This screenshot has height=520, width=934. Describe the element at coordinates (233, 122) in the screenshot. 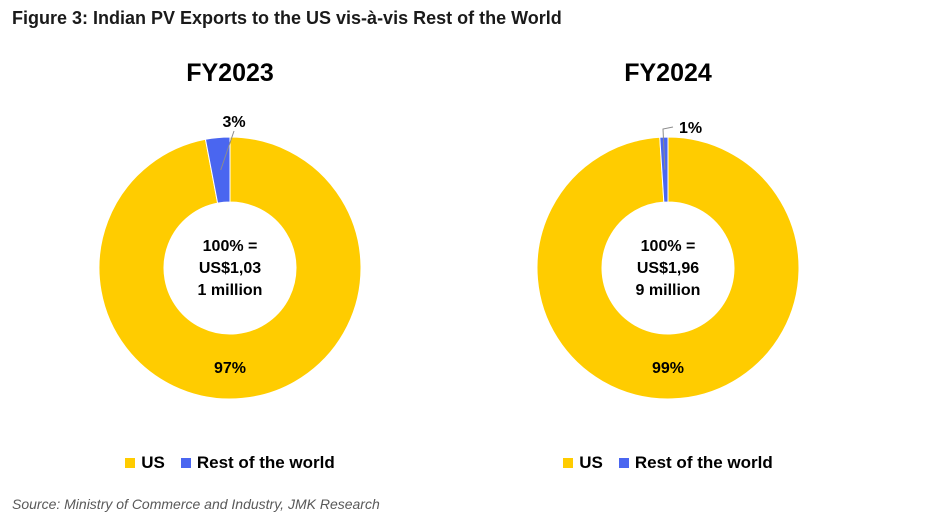

I see `data-label-rest-of-world: 3%` at that location.